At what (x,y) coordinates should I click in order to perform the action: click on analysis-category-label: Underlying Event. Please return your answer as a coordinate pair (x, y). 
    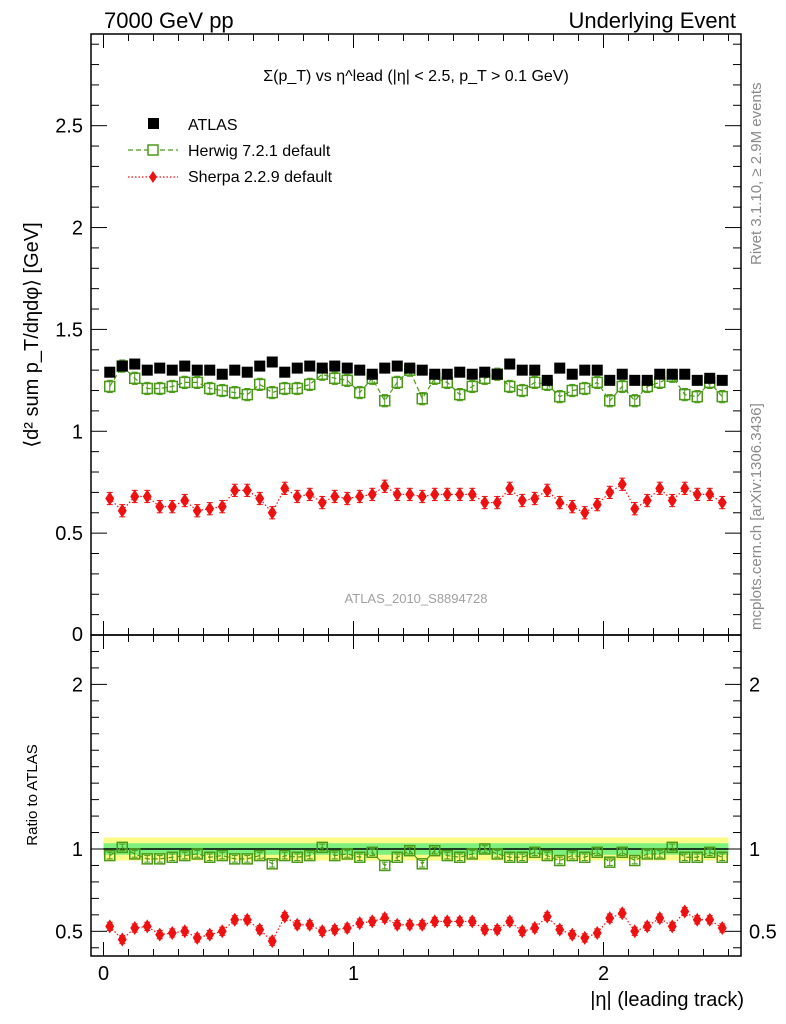
    Looking at the image, I should click on (652, 20).